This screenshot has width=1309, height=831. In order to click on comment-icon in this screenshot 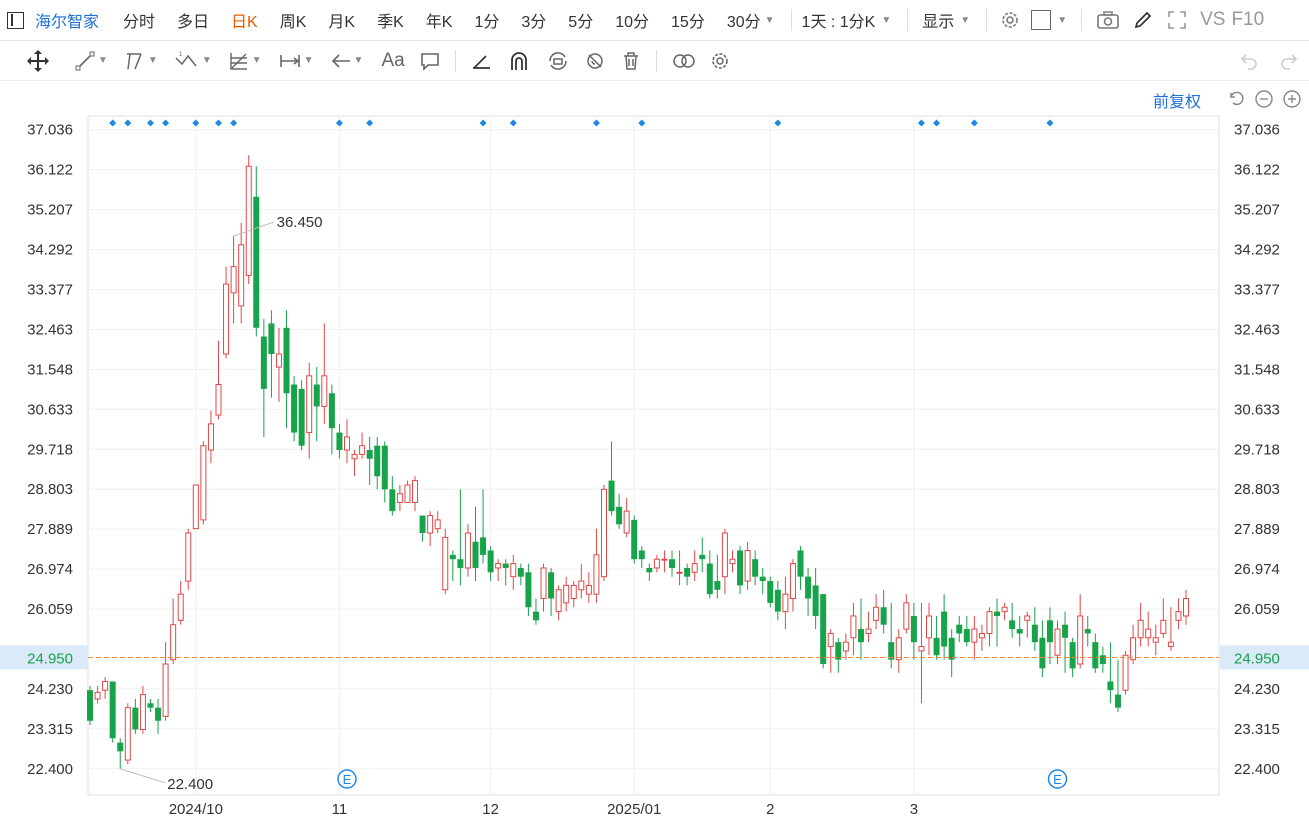, I will do `click(430, 61)`.